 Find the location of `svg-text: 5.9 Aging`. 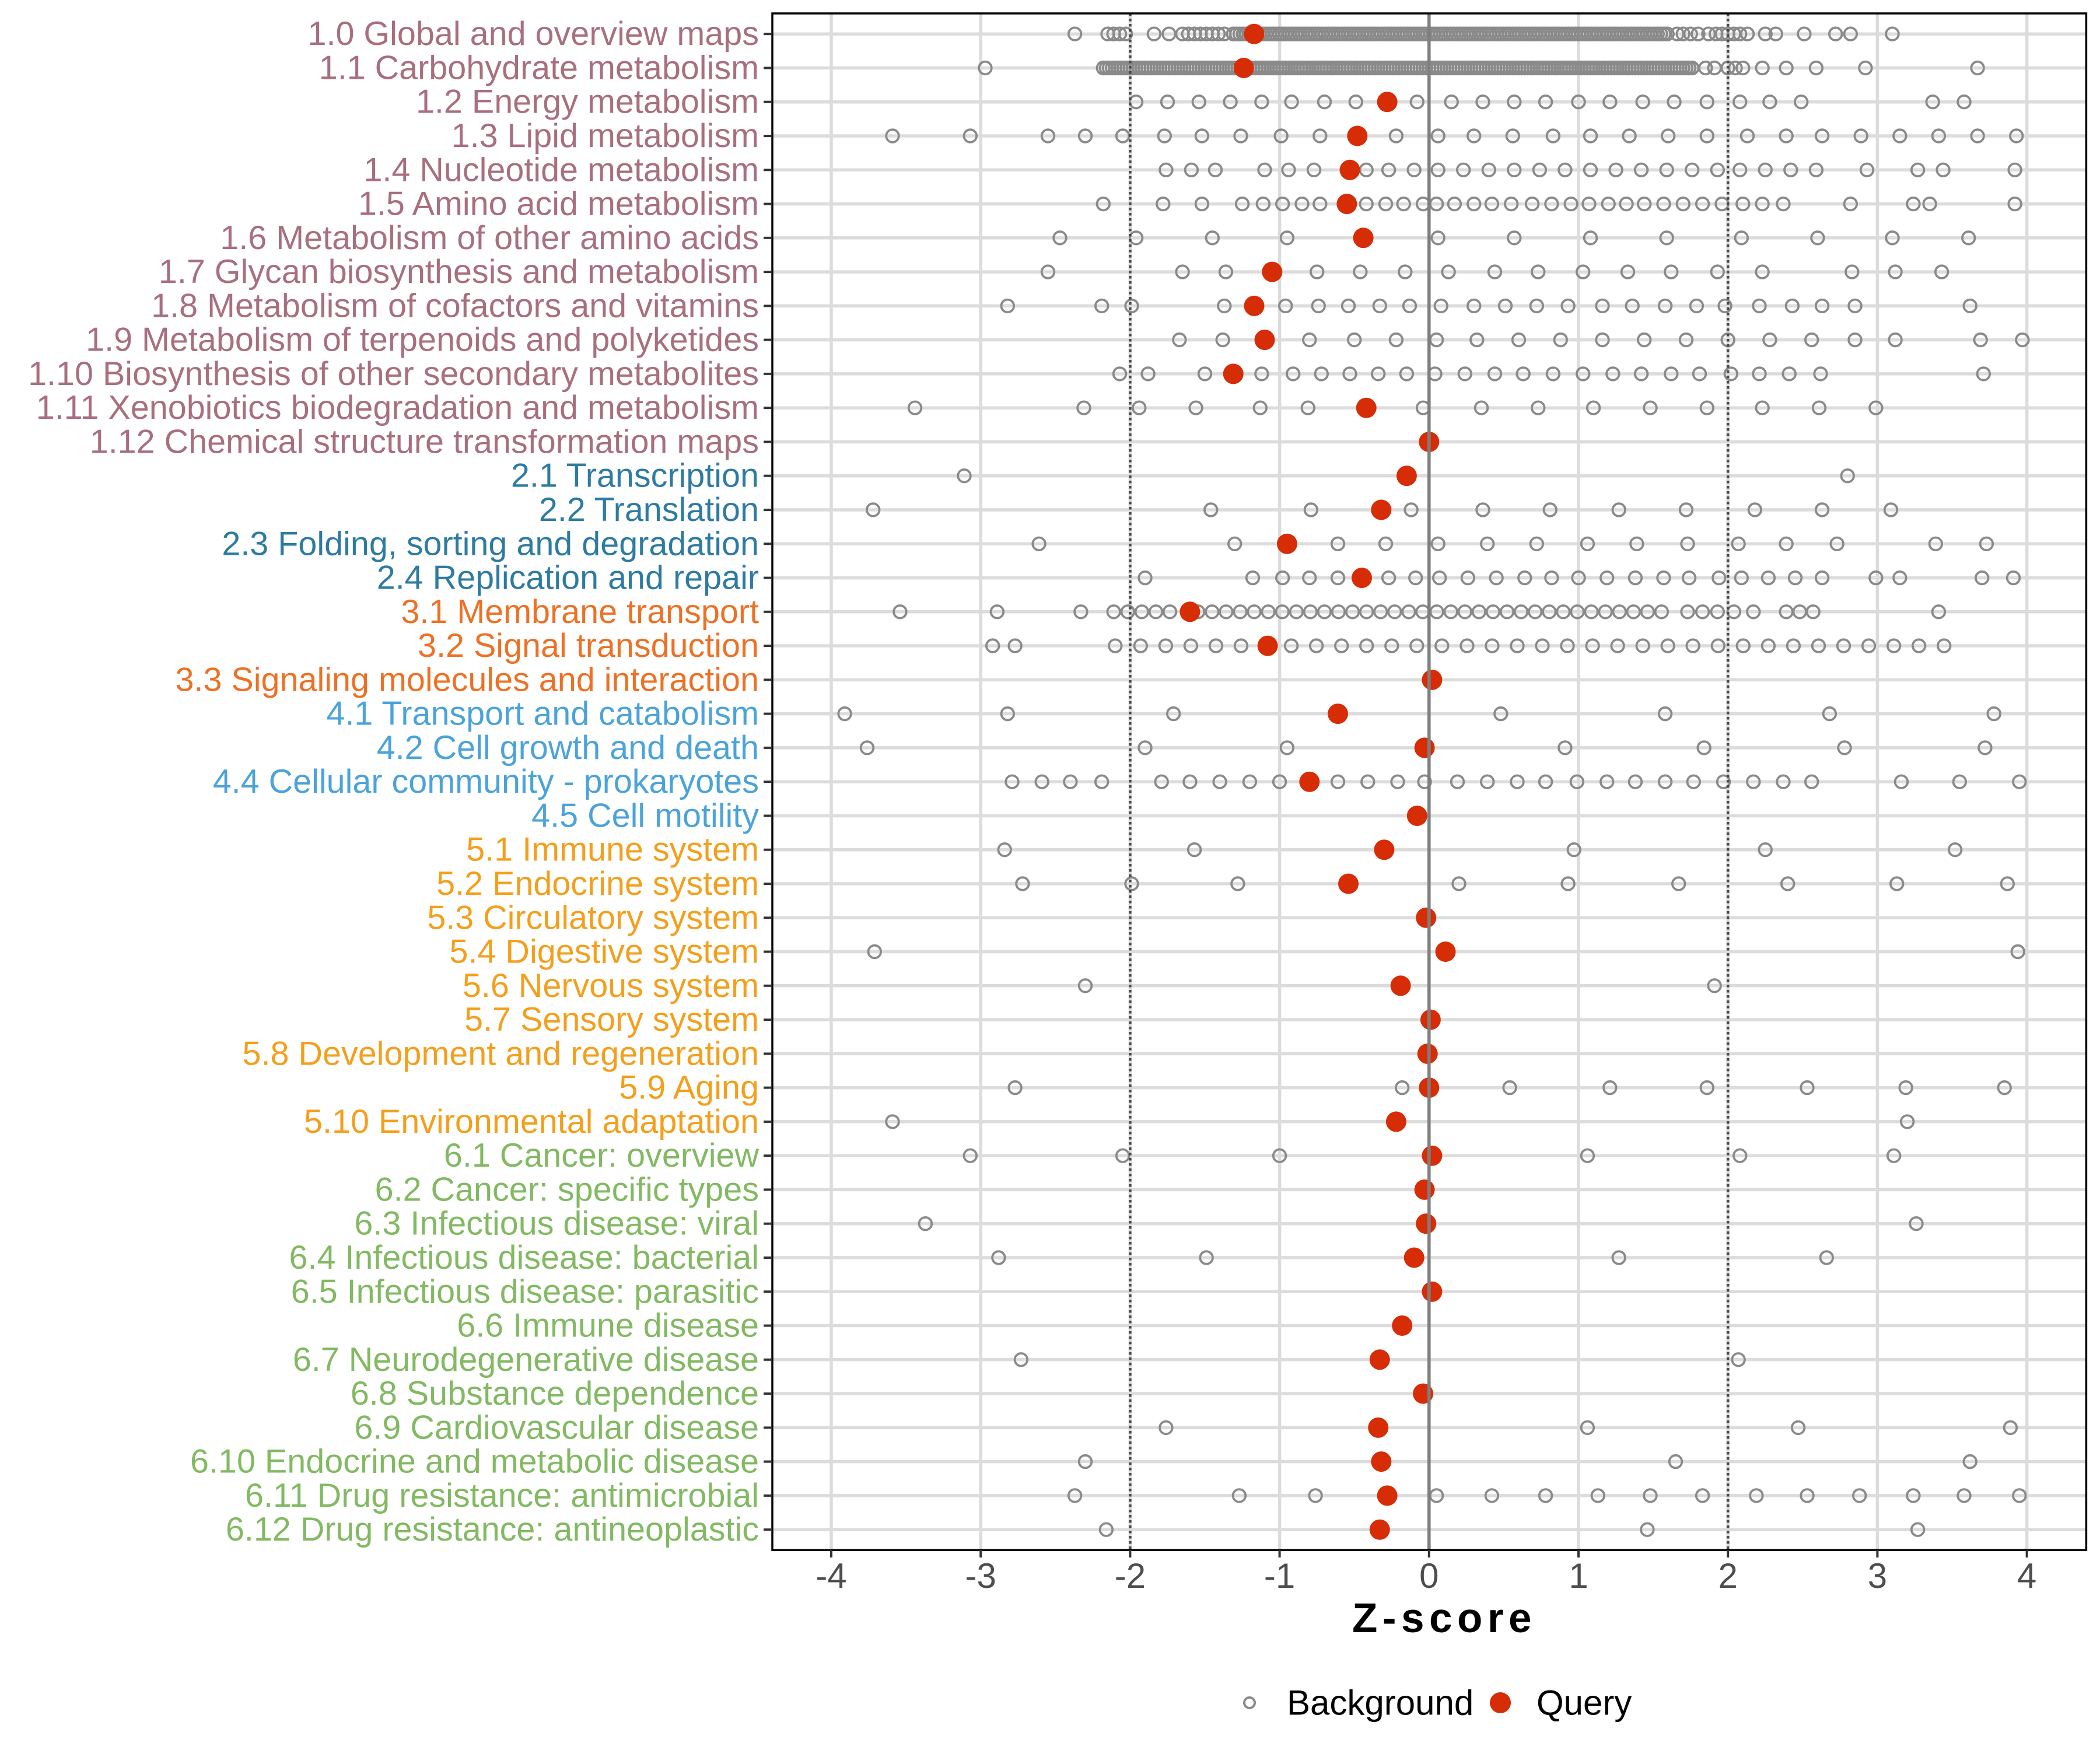

svg-text: 5.9 Aging is located at coordinates (689, 1088).